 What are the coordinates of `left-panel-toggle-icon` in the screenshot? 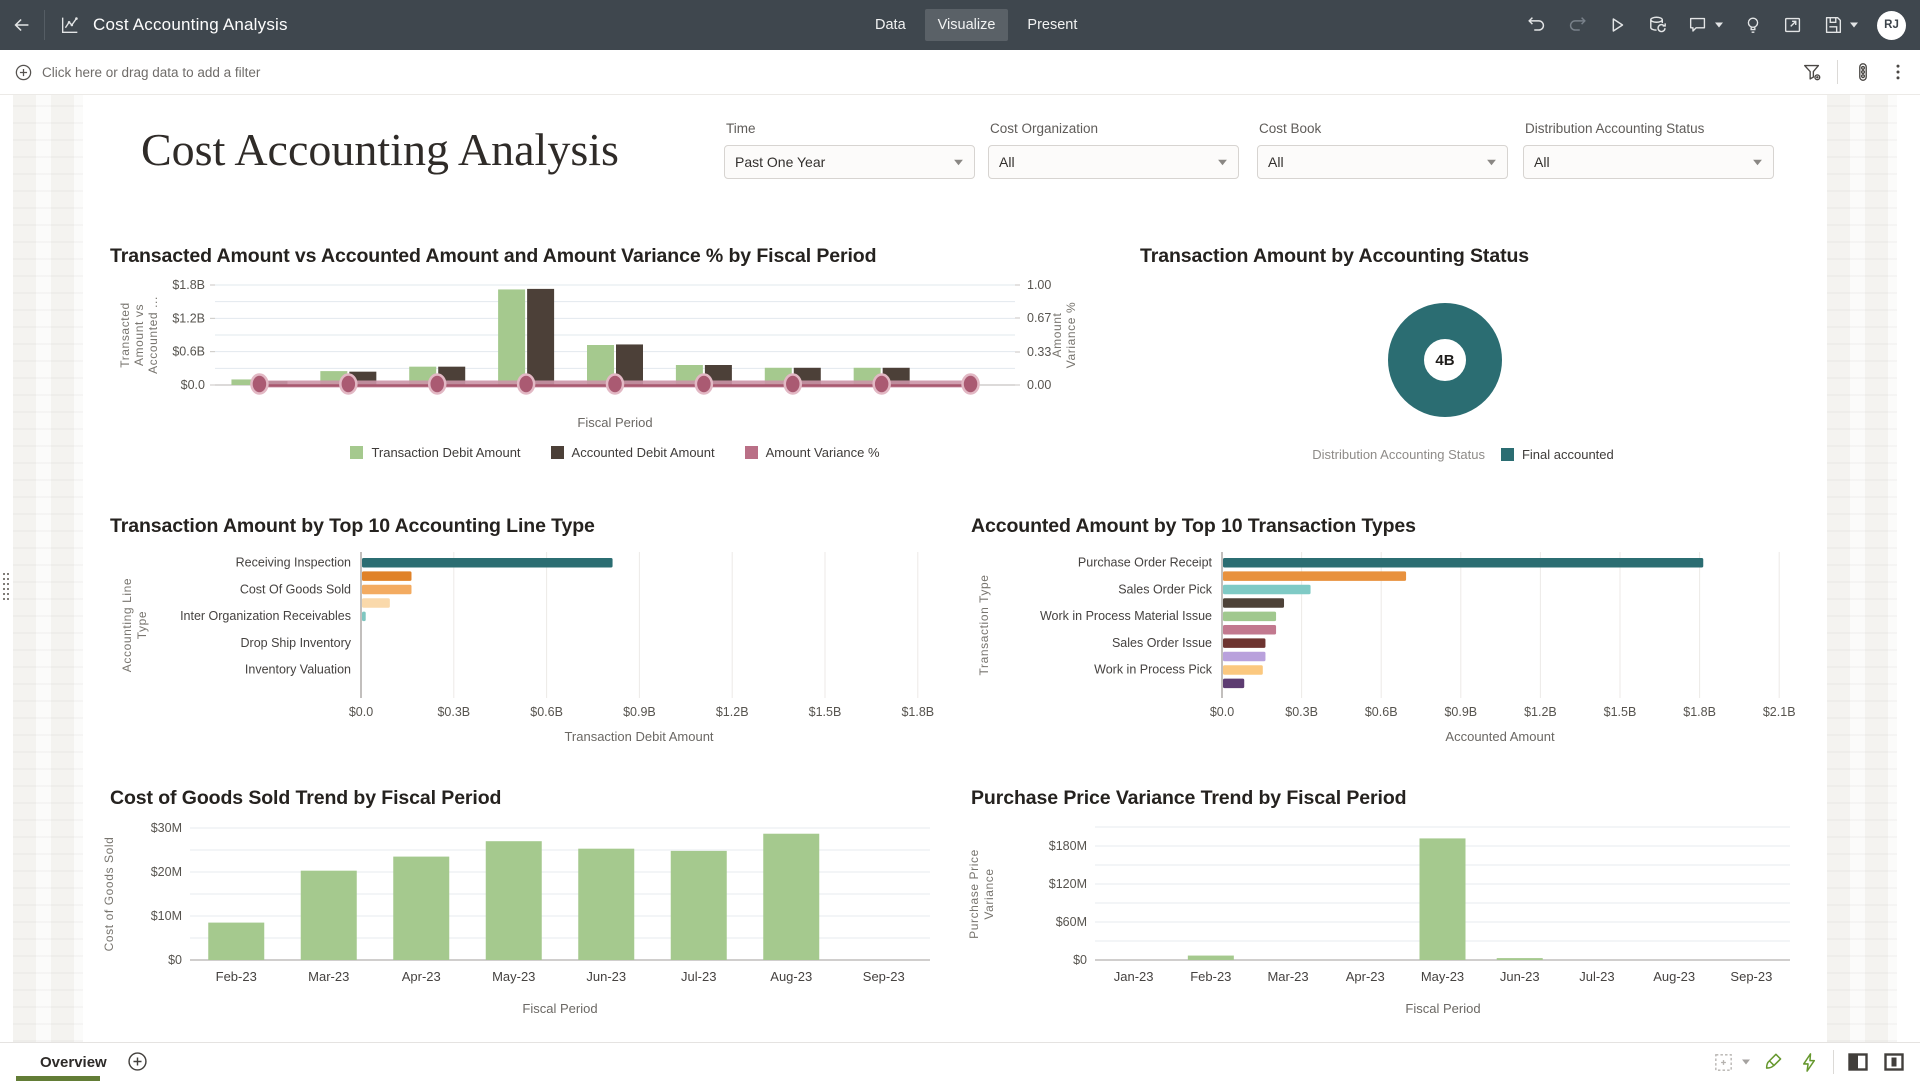 It's located at (1858, 1062).